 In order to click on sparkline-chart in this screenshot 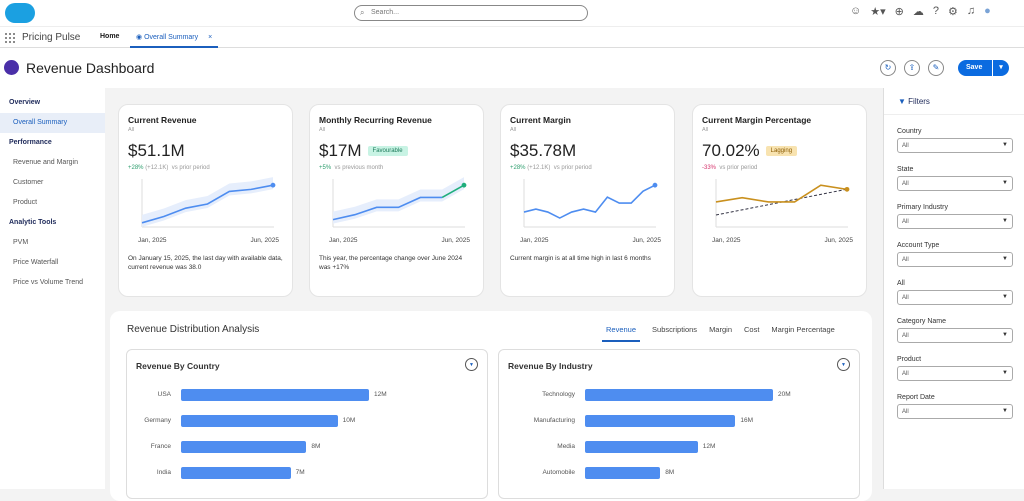, I will do `click(208, 202)`.